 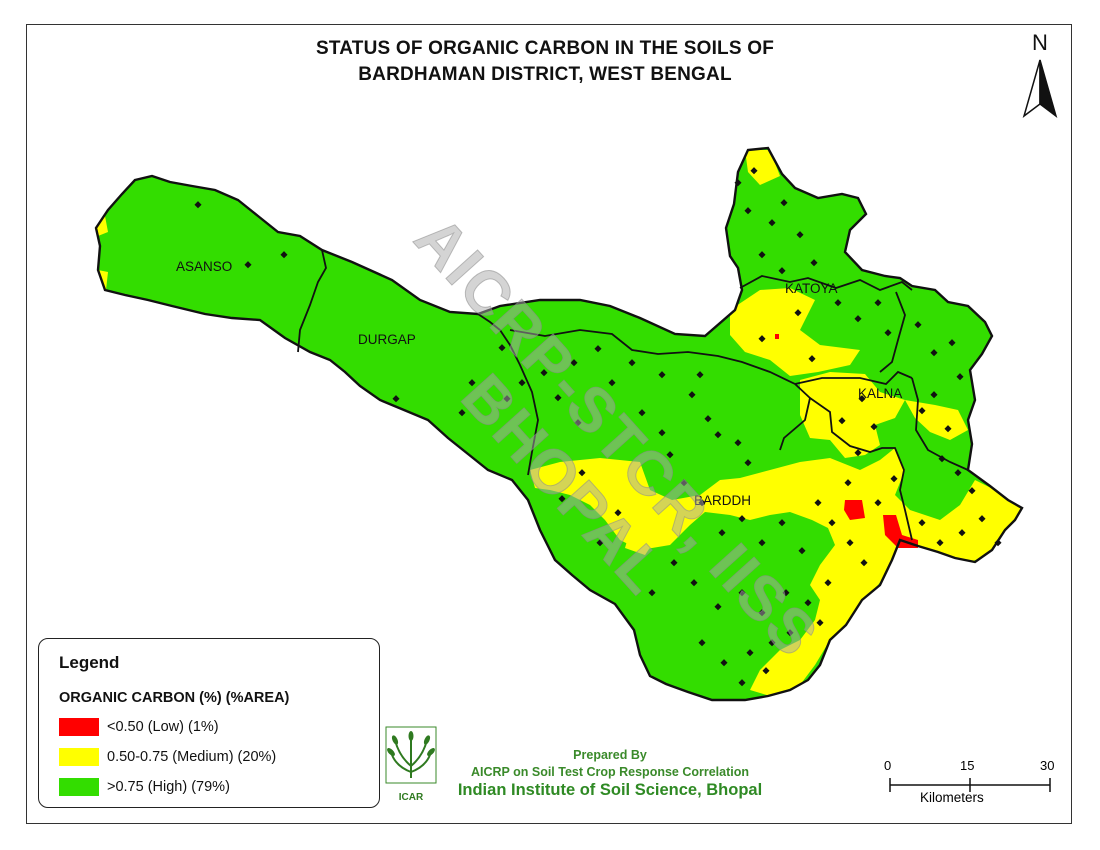 What do you see at coordinates (880, 393) in the screenshot?
I see `district-label-kalna: KALNA` at bounding box center [880, 393].